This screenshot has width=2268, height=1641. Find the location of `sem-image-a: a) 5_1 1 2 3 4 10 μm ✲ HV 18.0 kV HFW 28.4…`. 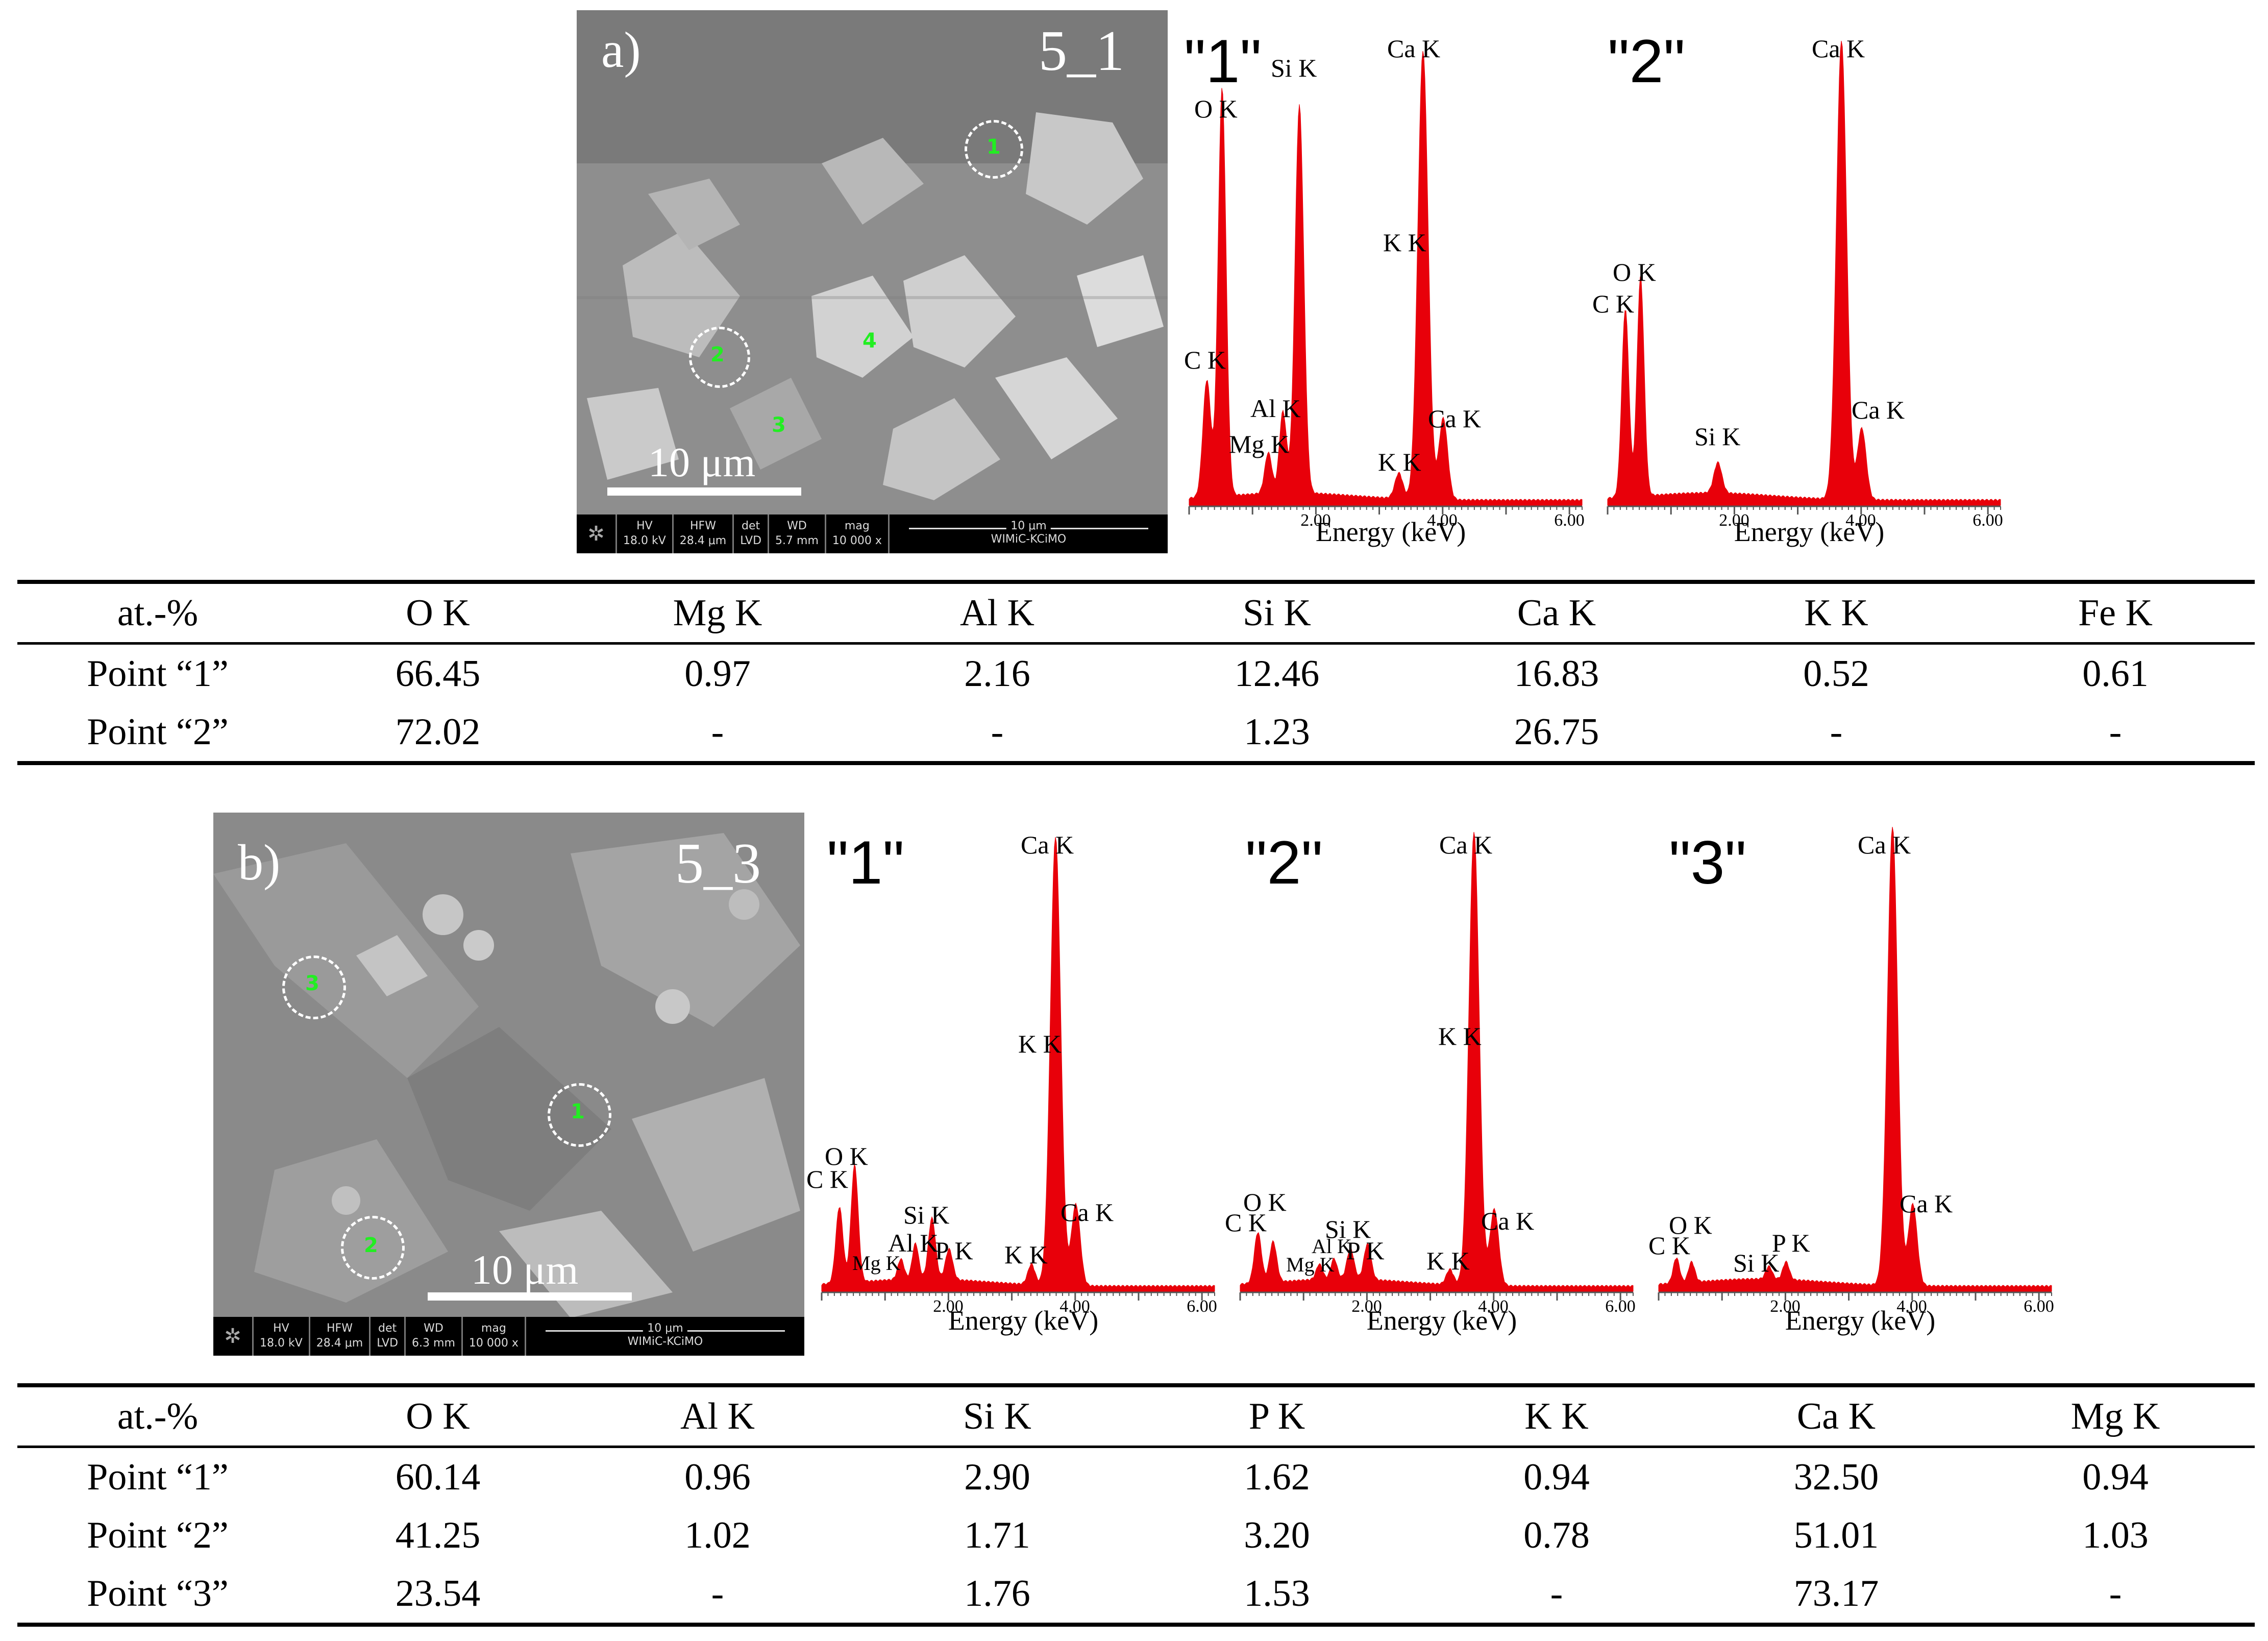

sem-image-a: a) 5_1 1 2 3 4 10 μm ✲ HV 18.0 kV HFW 28.4… is located at coordinates (872, 281).